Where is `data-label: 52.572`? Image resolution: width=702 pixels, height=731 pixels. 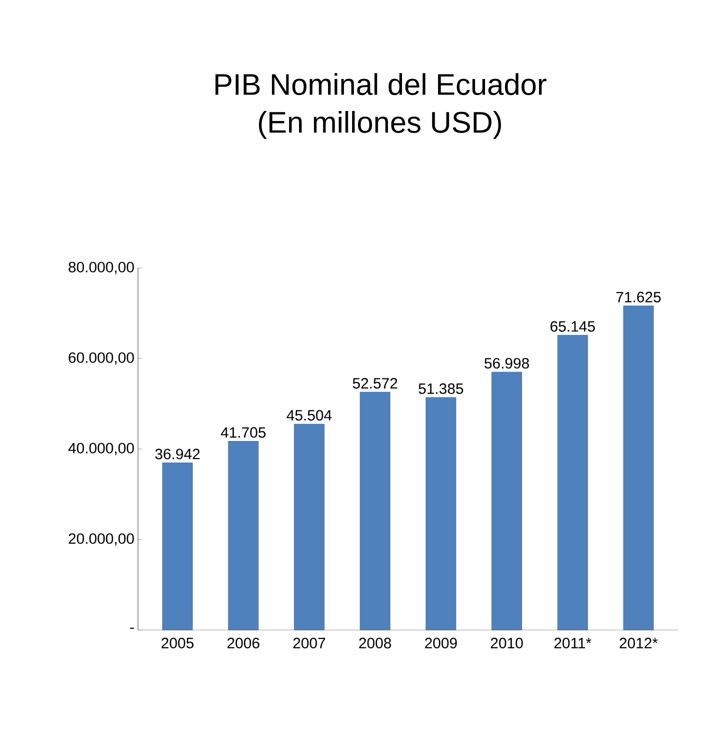 data-label: 52.572 is located at coordinates (375, 383).